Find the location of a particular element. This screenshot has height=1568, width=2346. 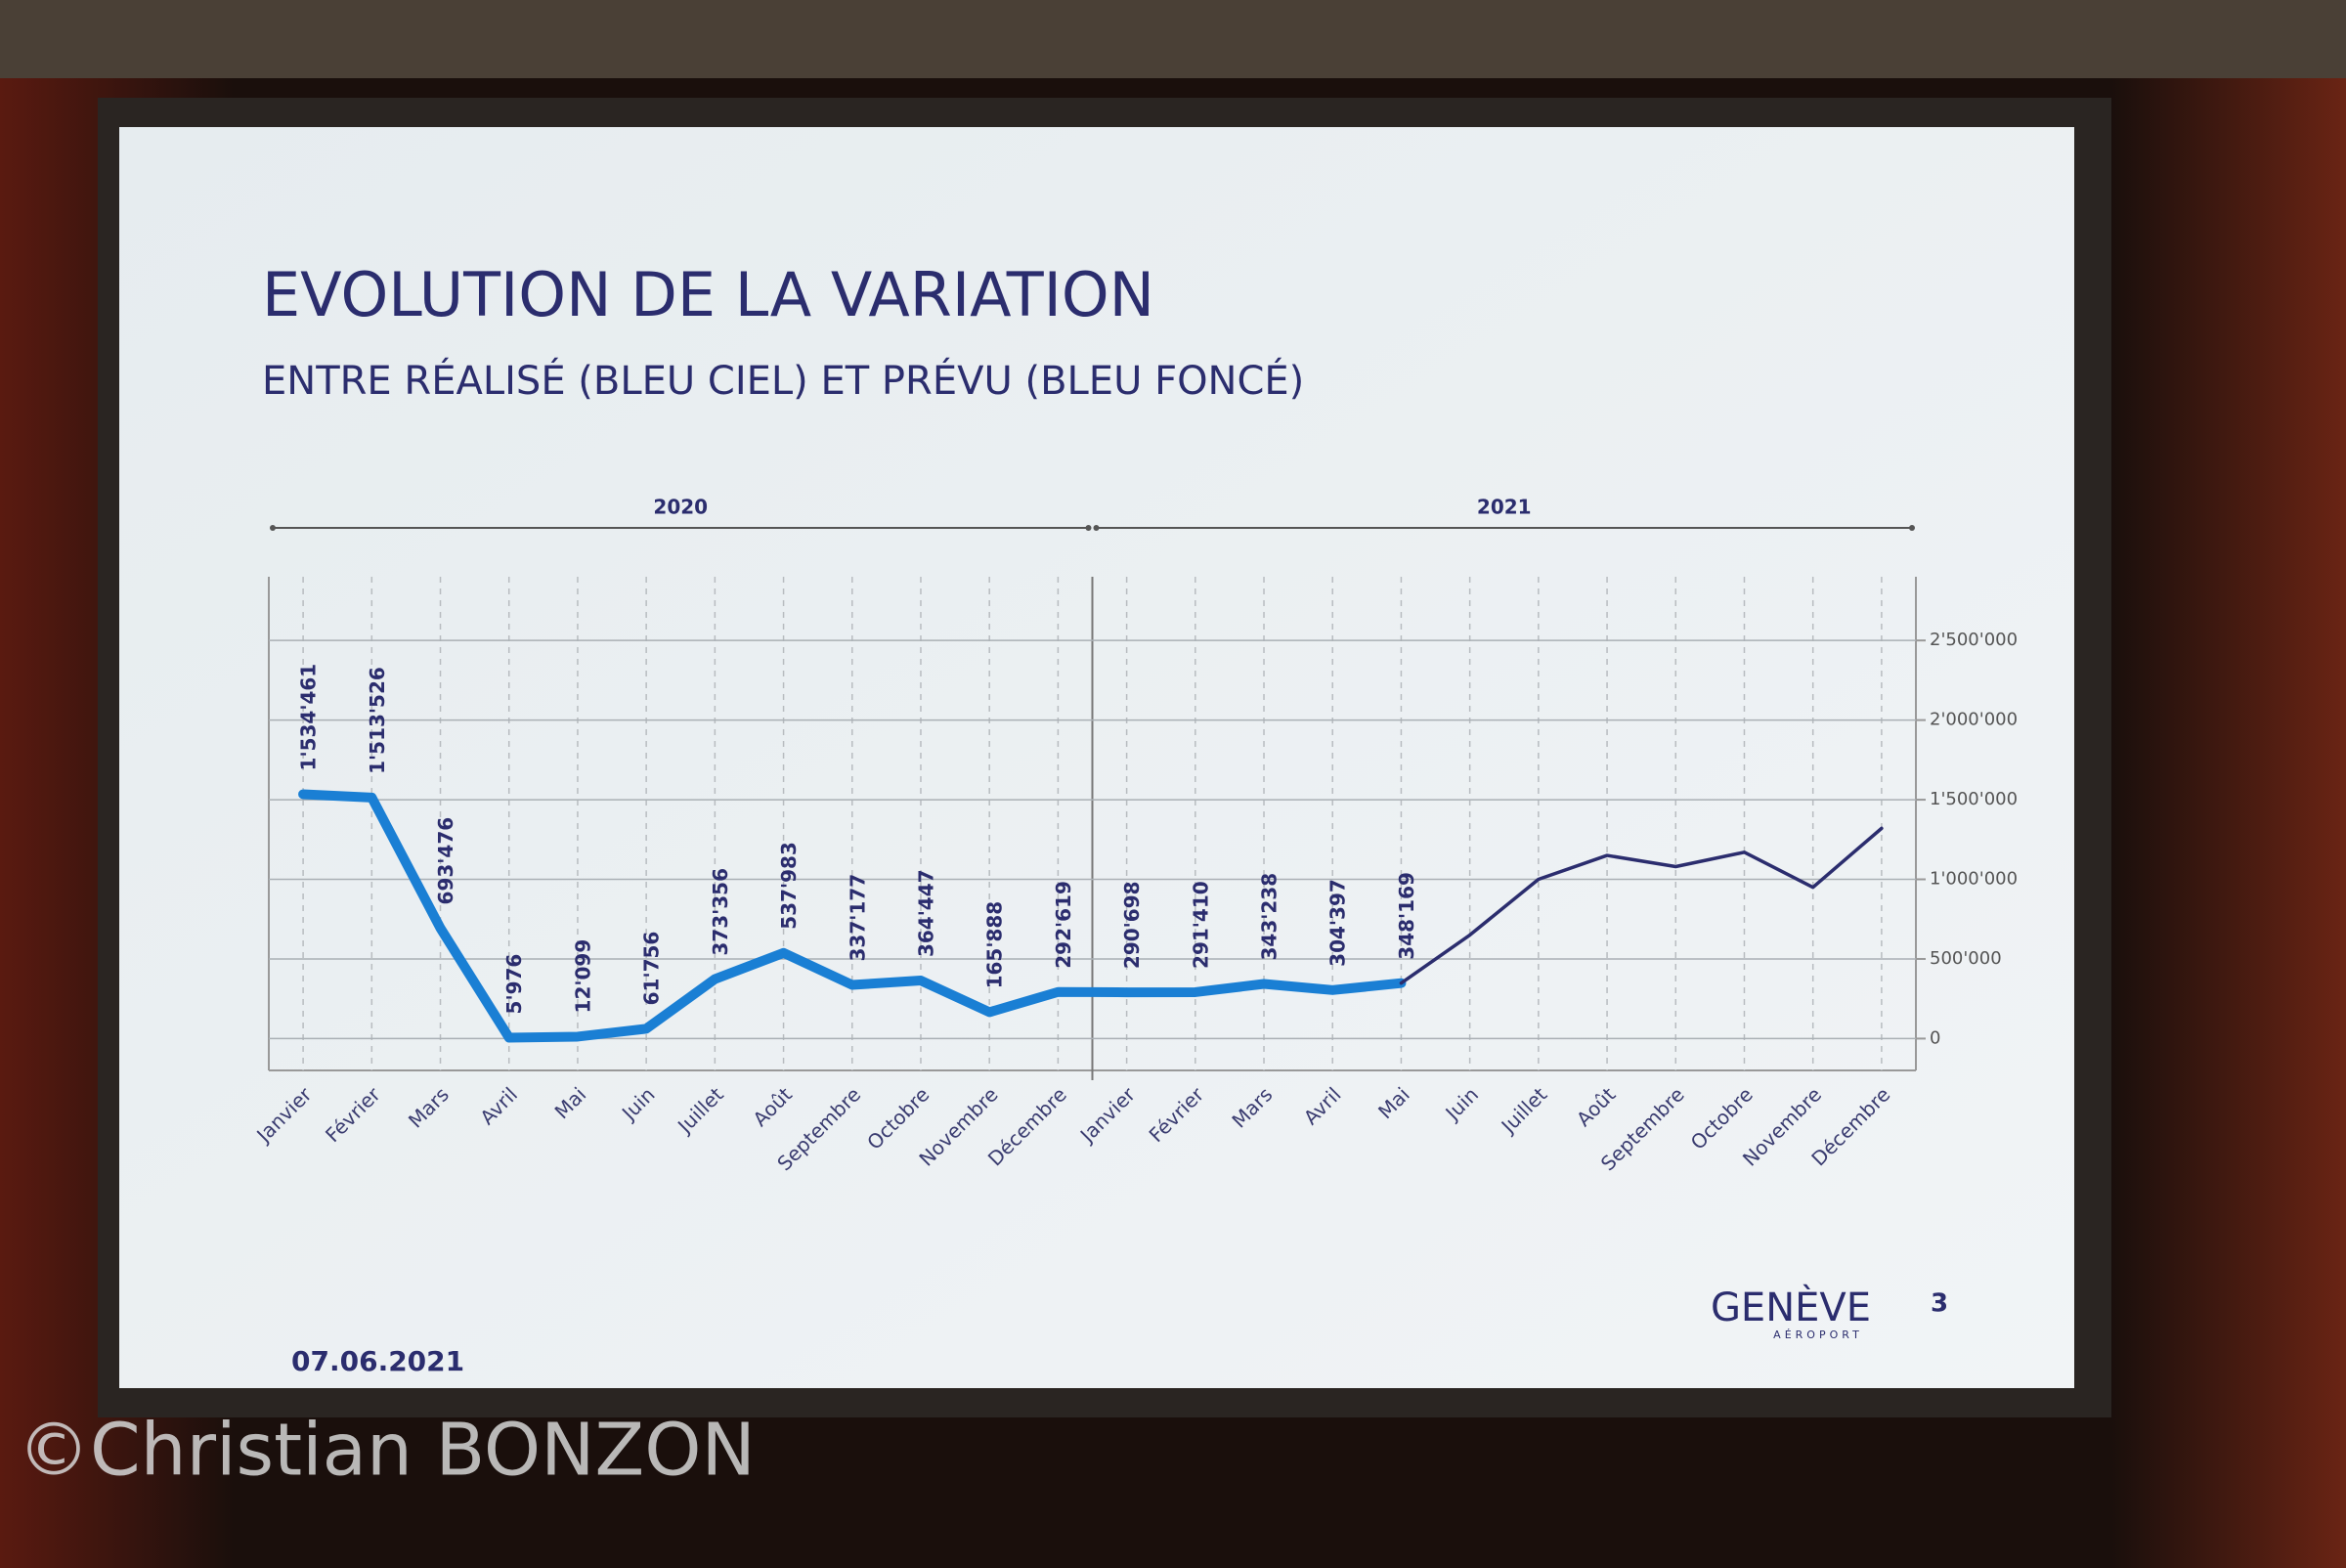

value-label: 364'447 is located at coordinates (926, 913).